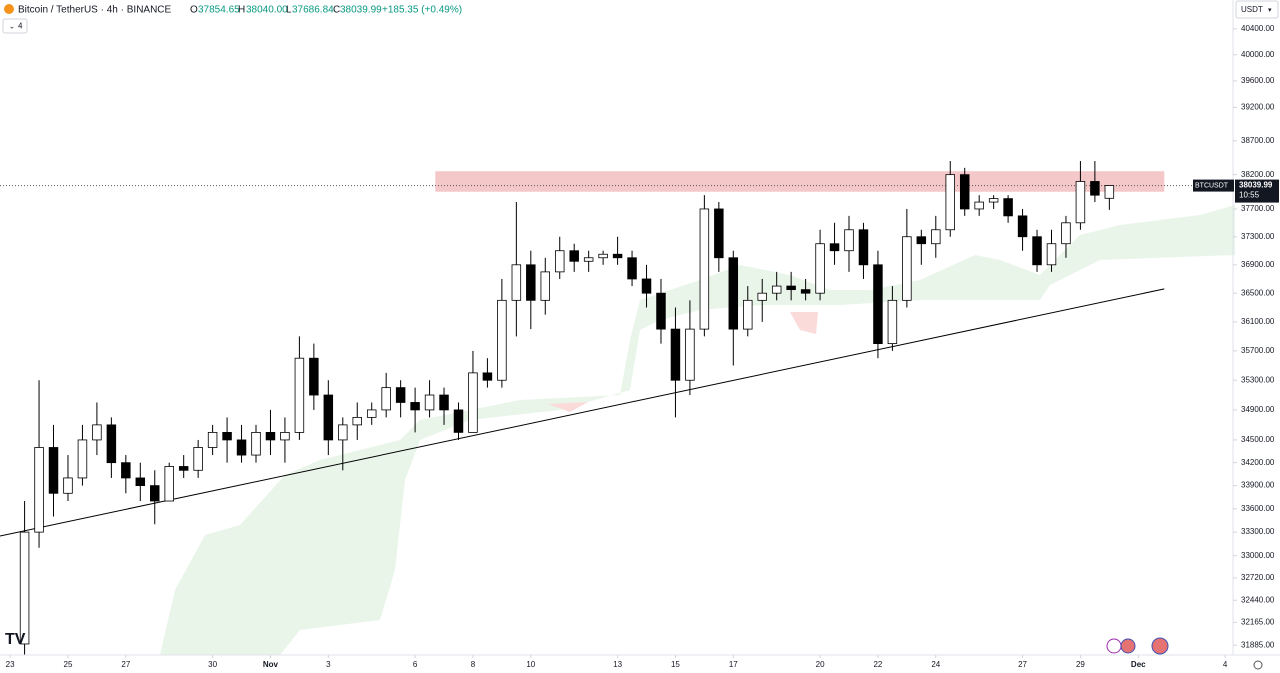 The height and width of the screenshot is (673, 1280). Describe the element at coordinates (1258, 555) in the screenshot. I see `y-tick-label: 33000.00` at that location.